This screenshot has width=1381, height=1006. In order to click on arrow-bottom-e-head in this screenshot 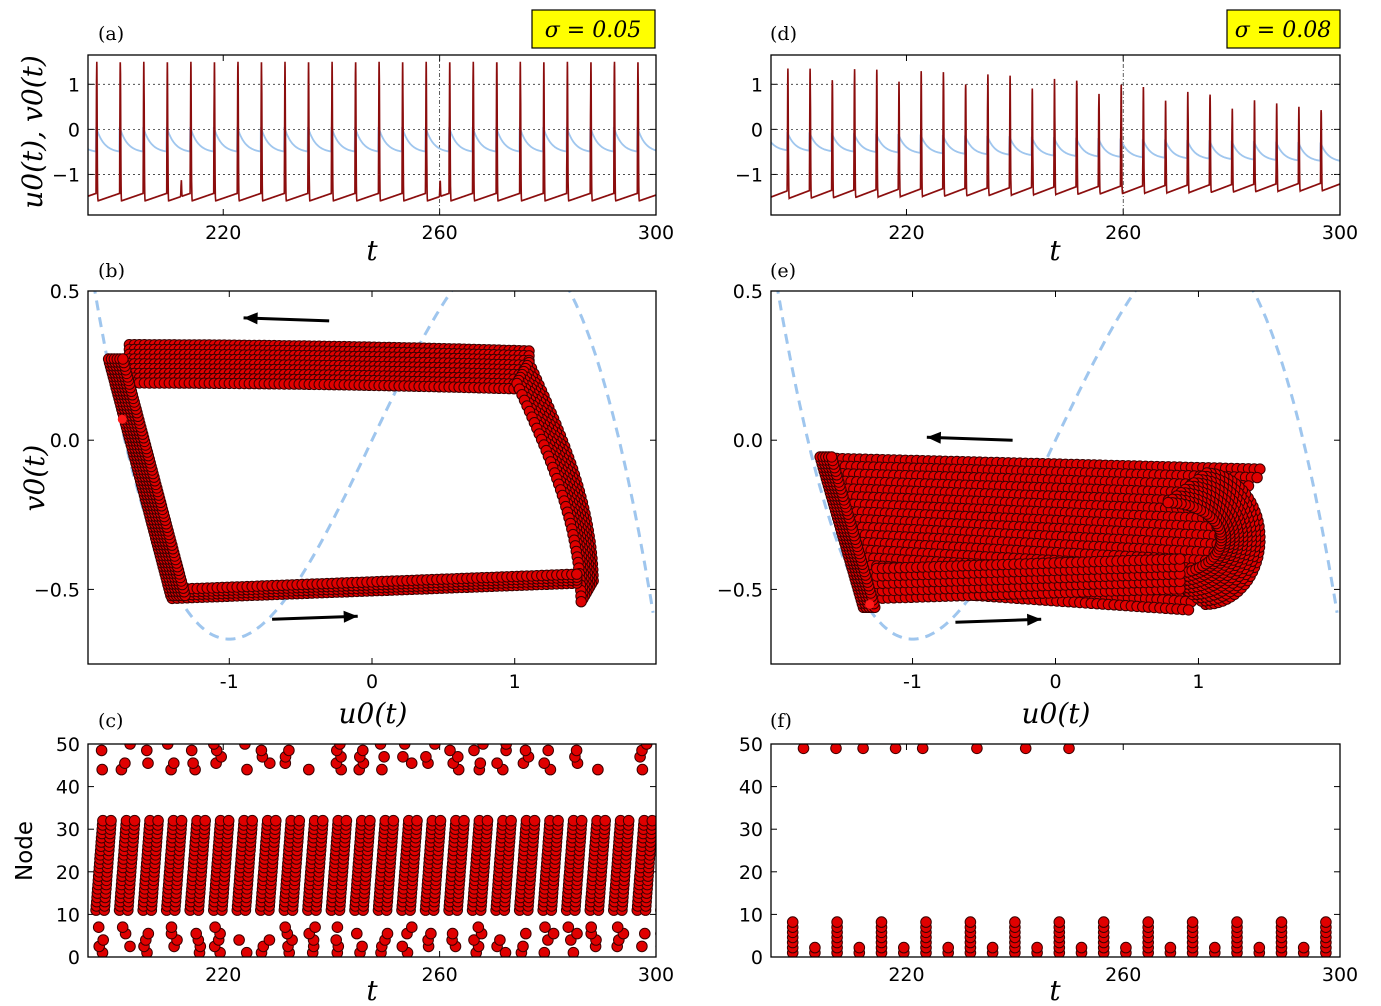, I will do `click(1034, 619)`.